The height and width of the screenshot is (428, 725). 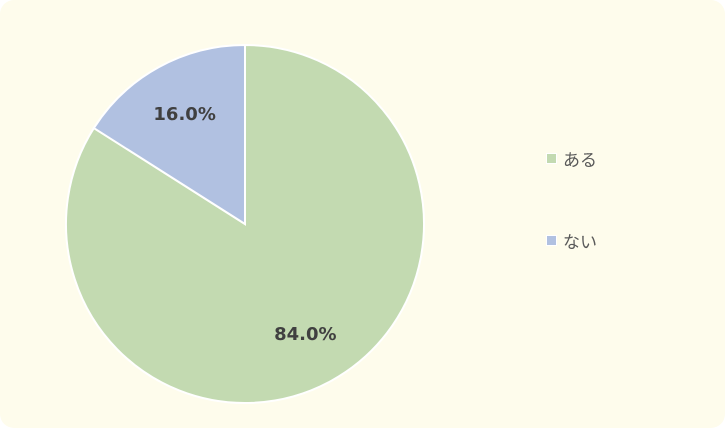 I want to click on legend-item-aru: ある, so click(x=571, y=159).